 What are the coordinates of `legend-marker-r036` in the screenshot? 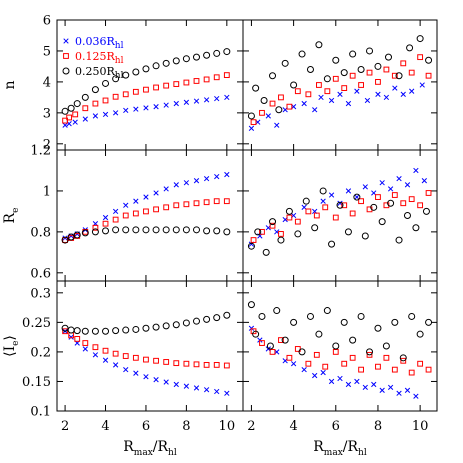 It's located at (66, 41).